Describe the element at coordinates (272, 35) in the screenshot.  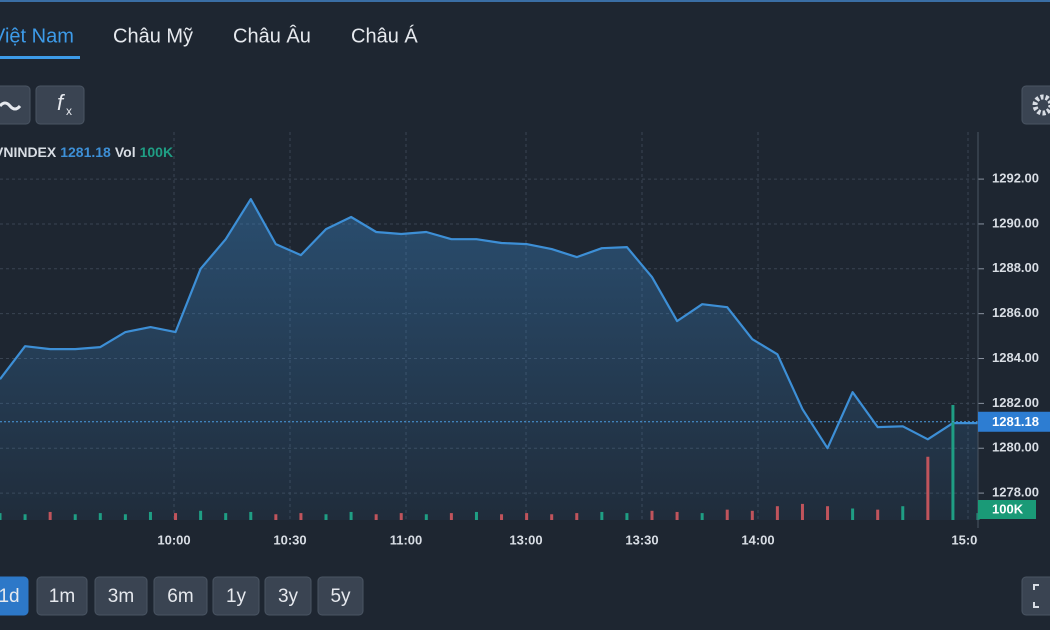
I see `tab: Châu Âu` at that location.